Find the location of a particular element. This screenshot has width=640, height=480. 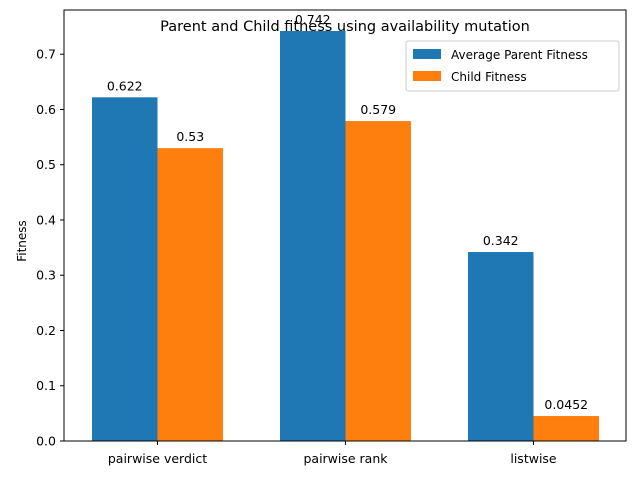

x-tick-label: pairwise rank is located at coordinates (345, 458).